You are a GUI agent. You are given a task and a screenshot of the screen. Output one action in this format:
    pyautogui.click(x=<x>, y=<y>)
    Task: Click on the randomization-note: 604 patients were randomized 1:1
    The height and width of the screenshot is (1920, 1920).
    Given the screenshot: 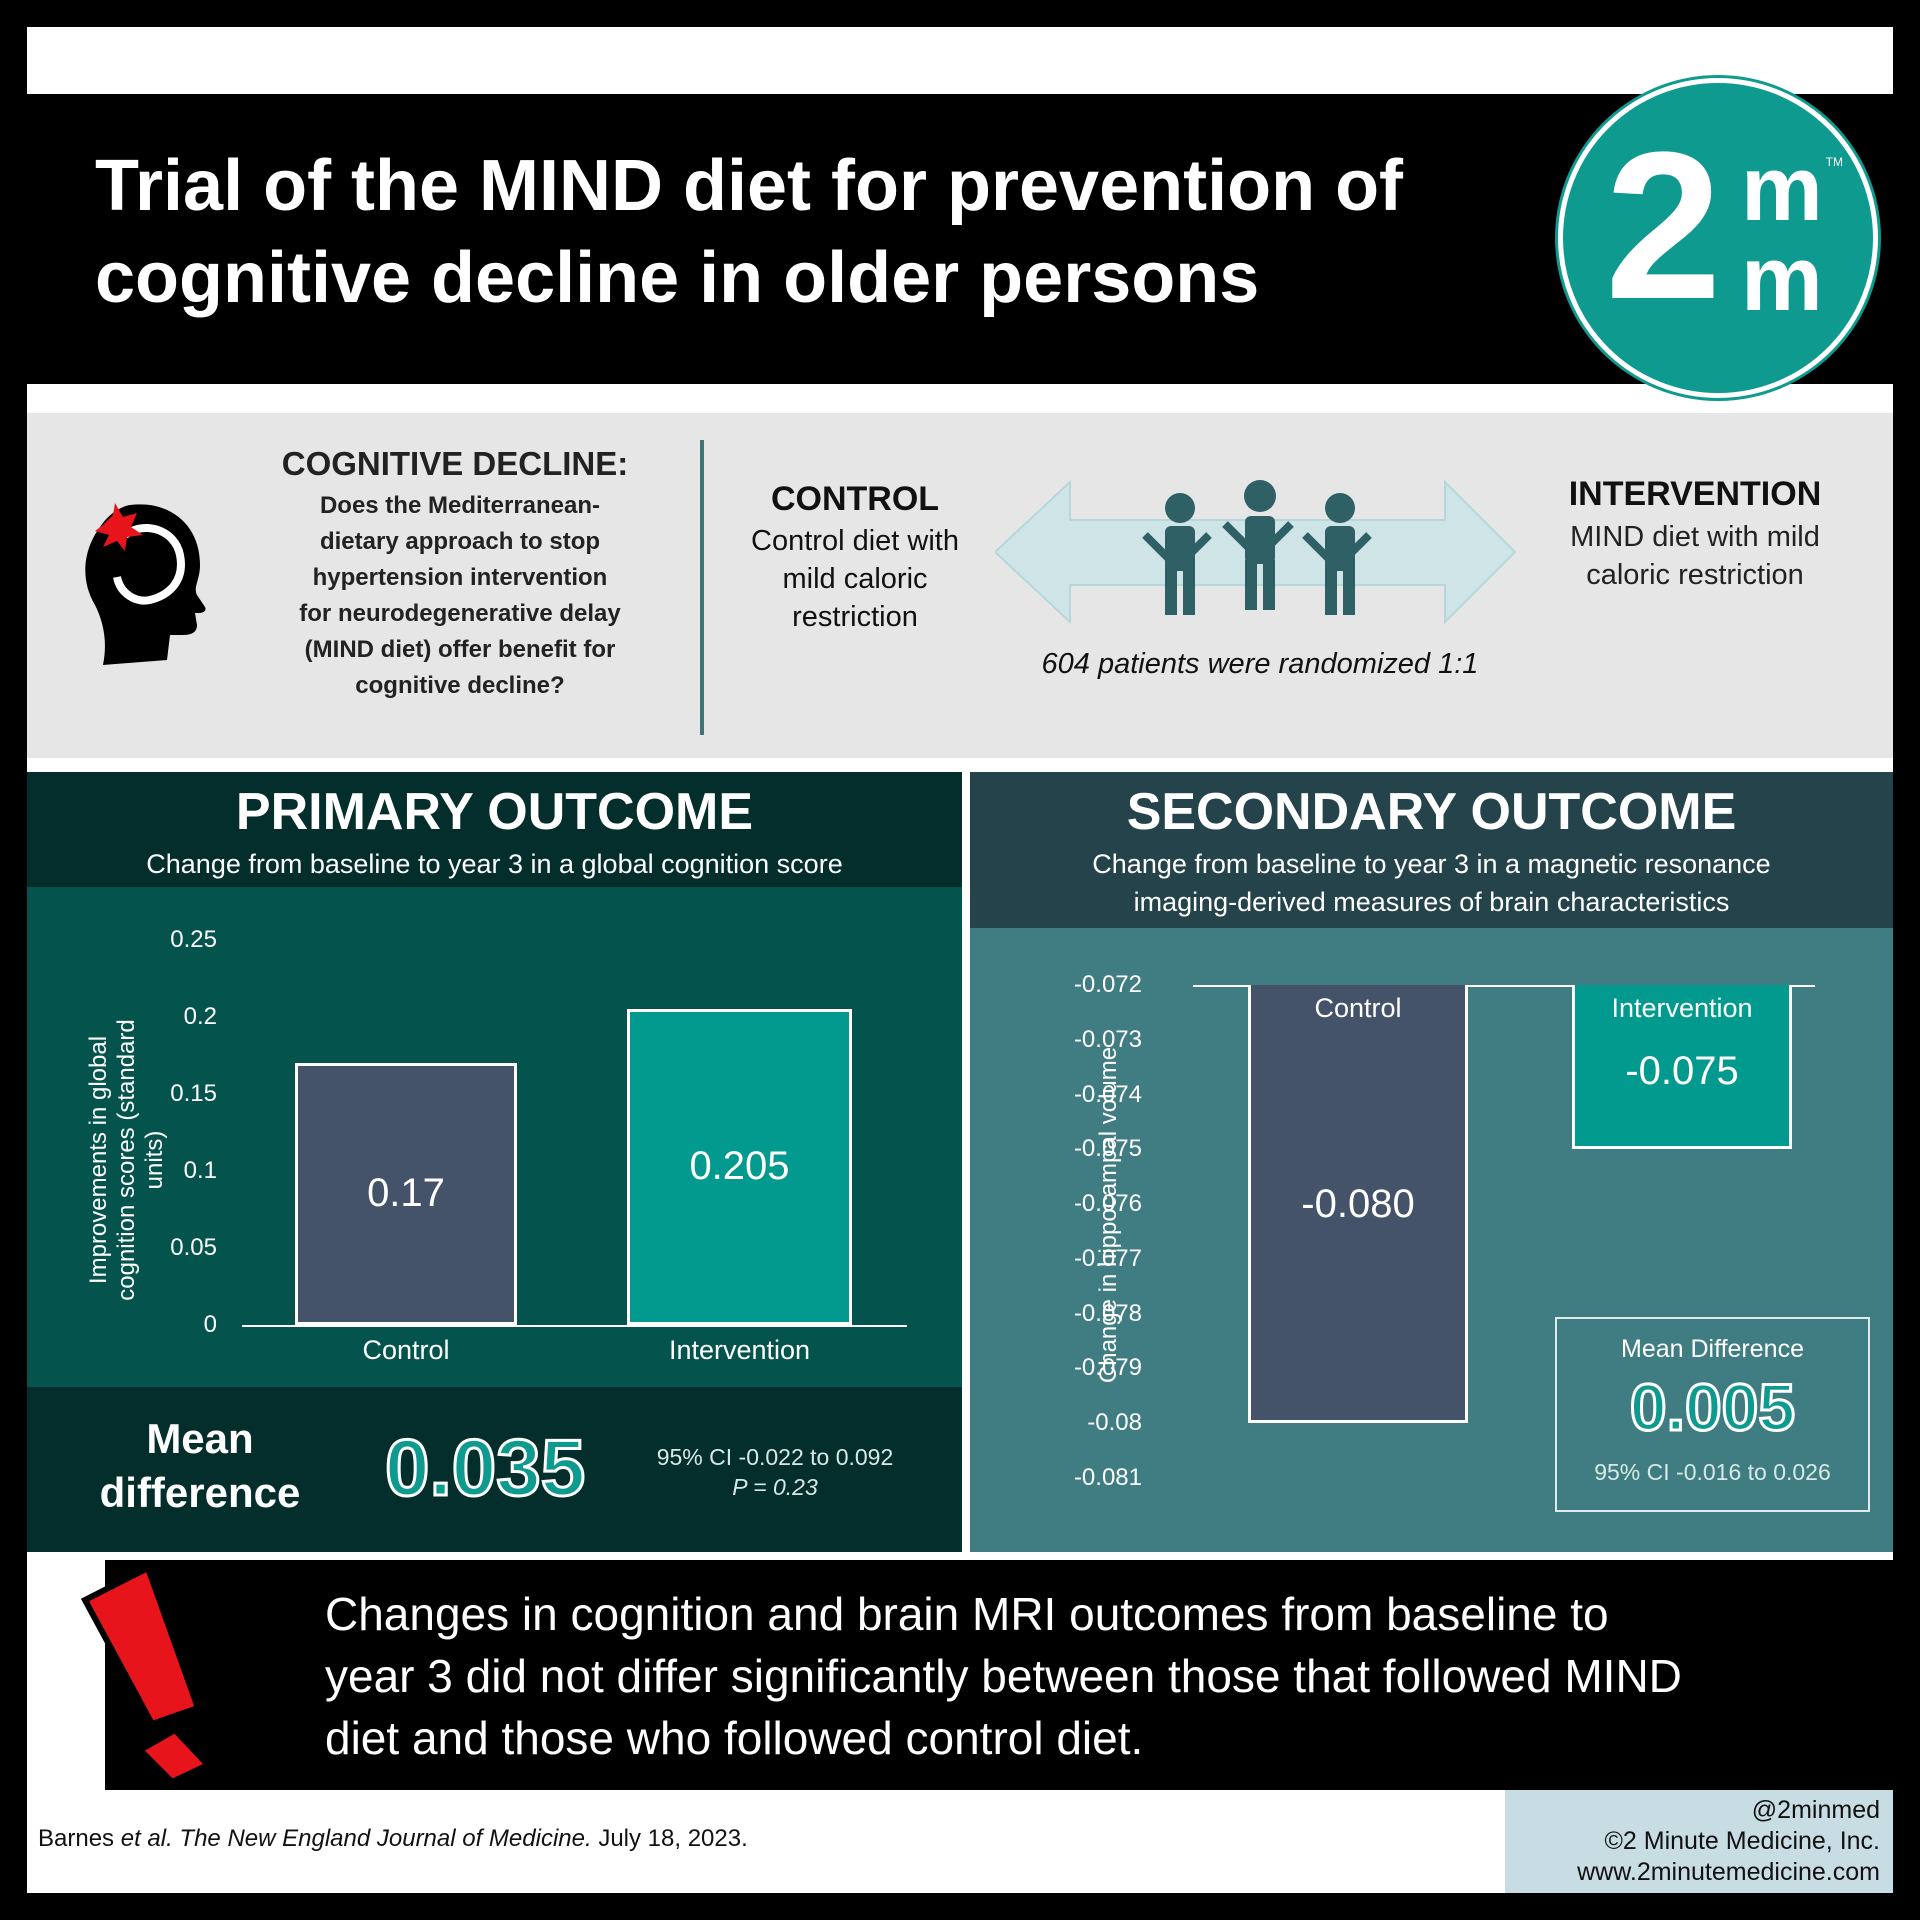 What is the action you would take?
    pyautogui.click(x=1260, y=664)
    